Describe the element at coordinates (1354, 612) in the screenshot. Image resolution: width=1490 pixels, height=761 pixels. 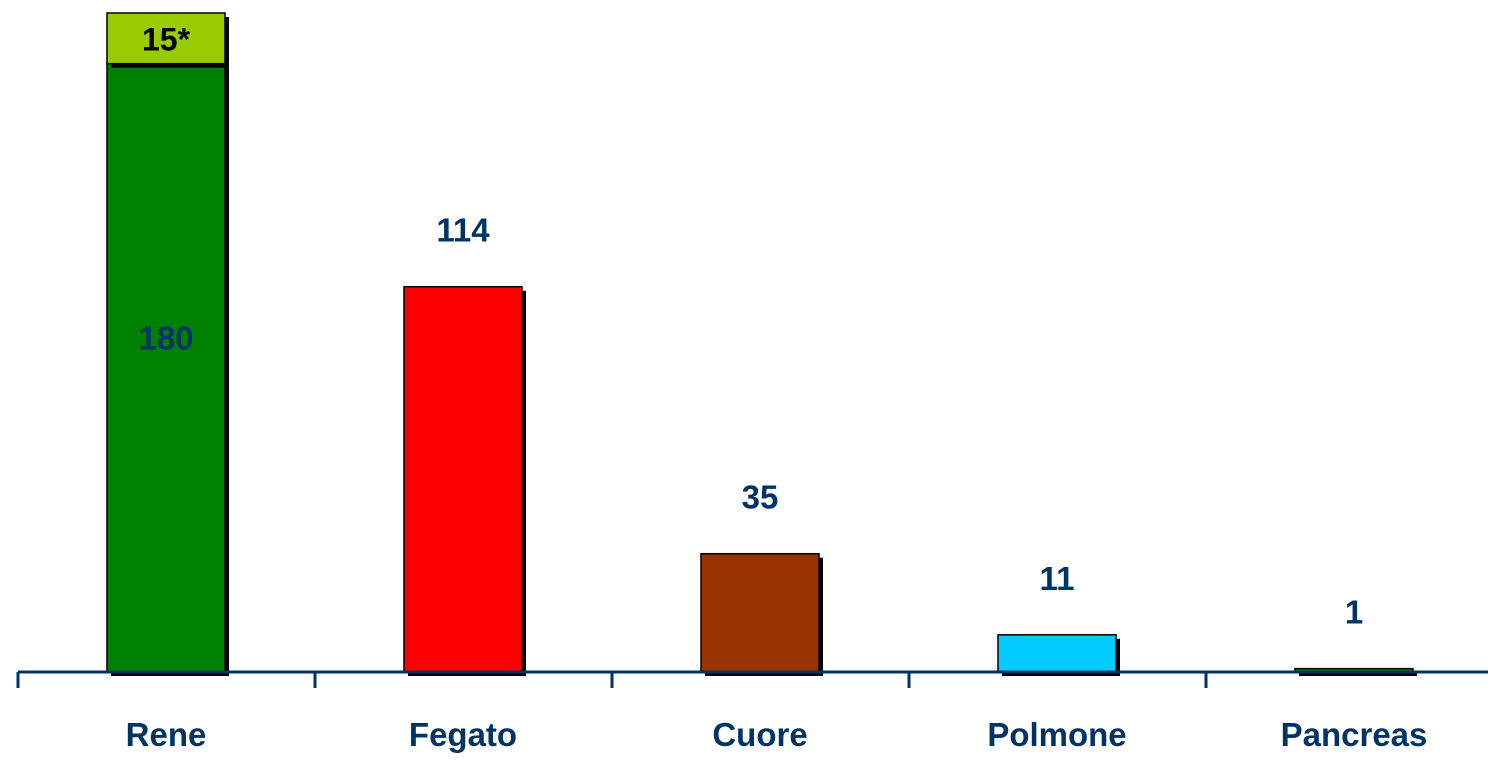
I see `data-label-pancreas: 1` at that location.